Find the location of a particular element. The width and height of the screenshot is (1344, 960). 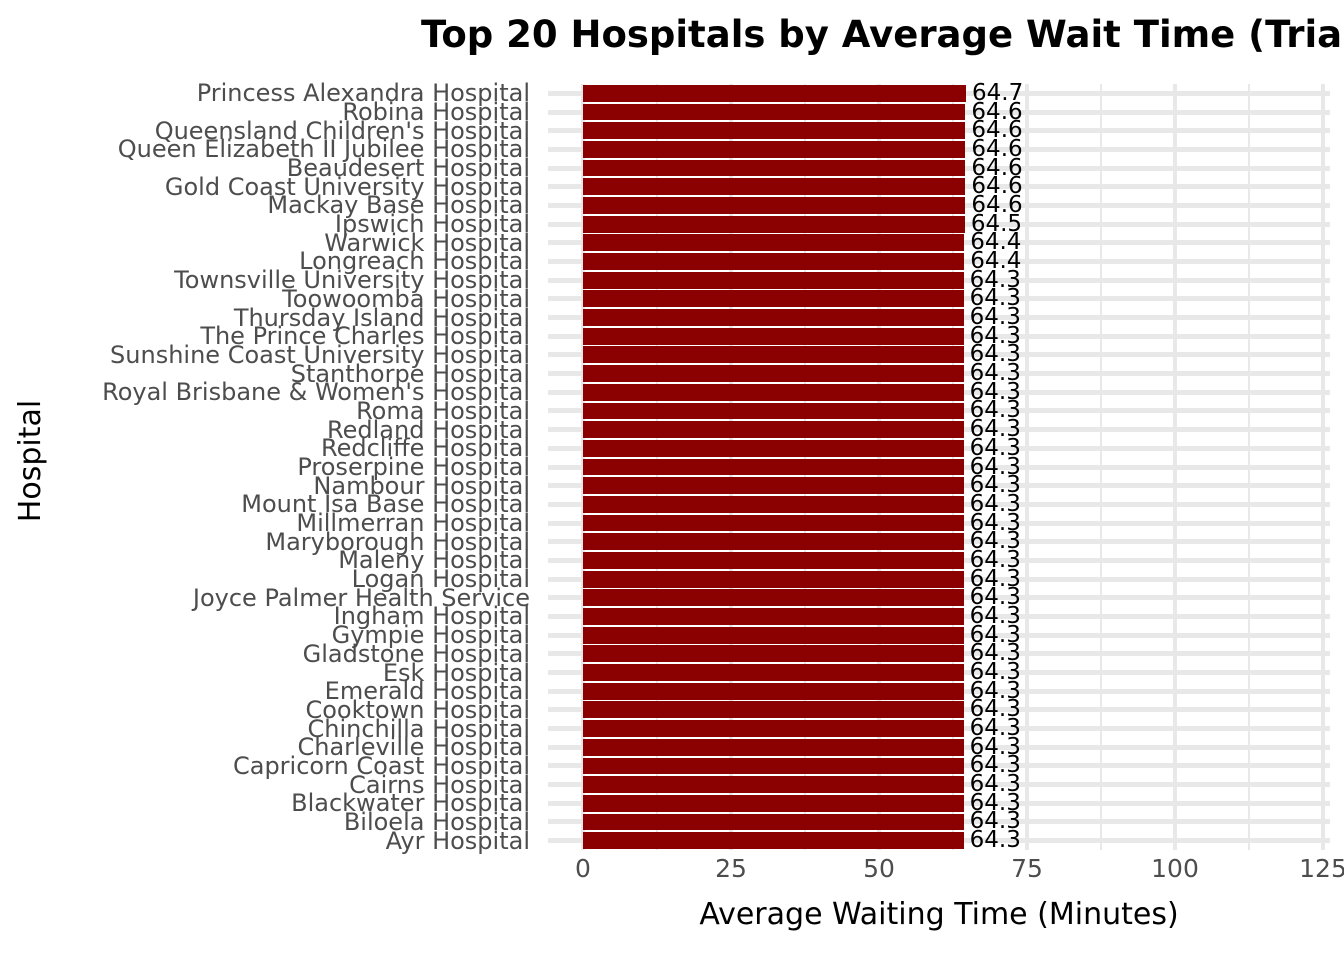

x-axis-tick-label: 100 is located at coordinates (1175, 868).